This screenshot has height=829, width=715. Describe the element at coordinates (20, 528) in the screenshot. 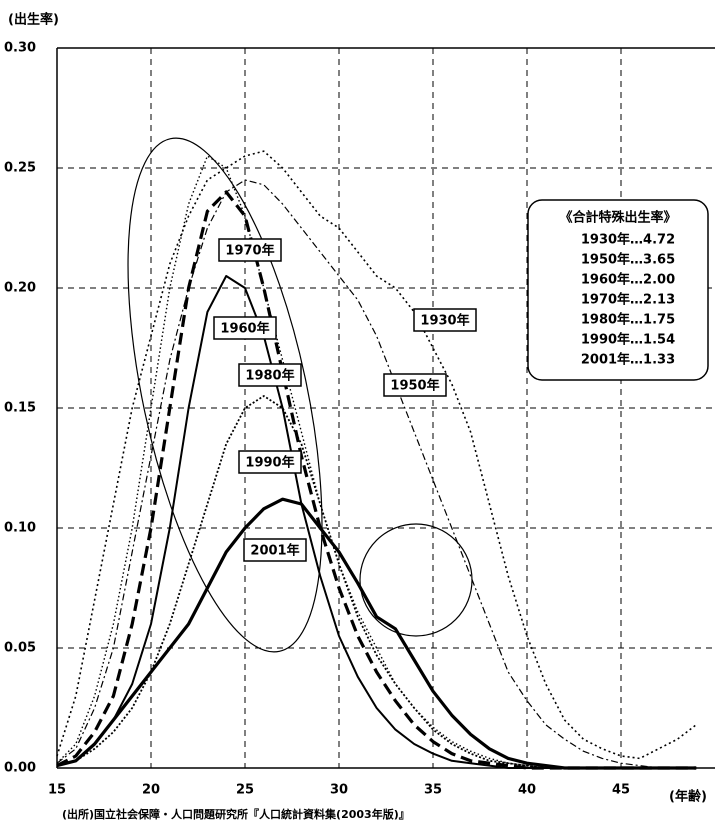

I see `y-tick-label: 0.10` at that location.